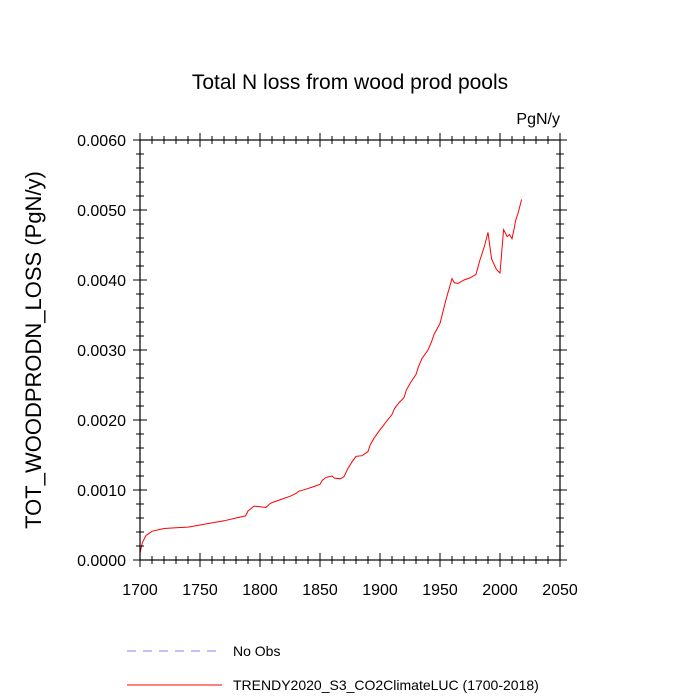  What do you see at coordinates (538, 119) in the screenshot?
I see `units-label: PgN/y` at bounding box center [538, 119].